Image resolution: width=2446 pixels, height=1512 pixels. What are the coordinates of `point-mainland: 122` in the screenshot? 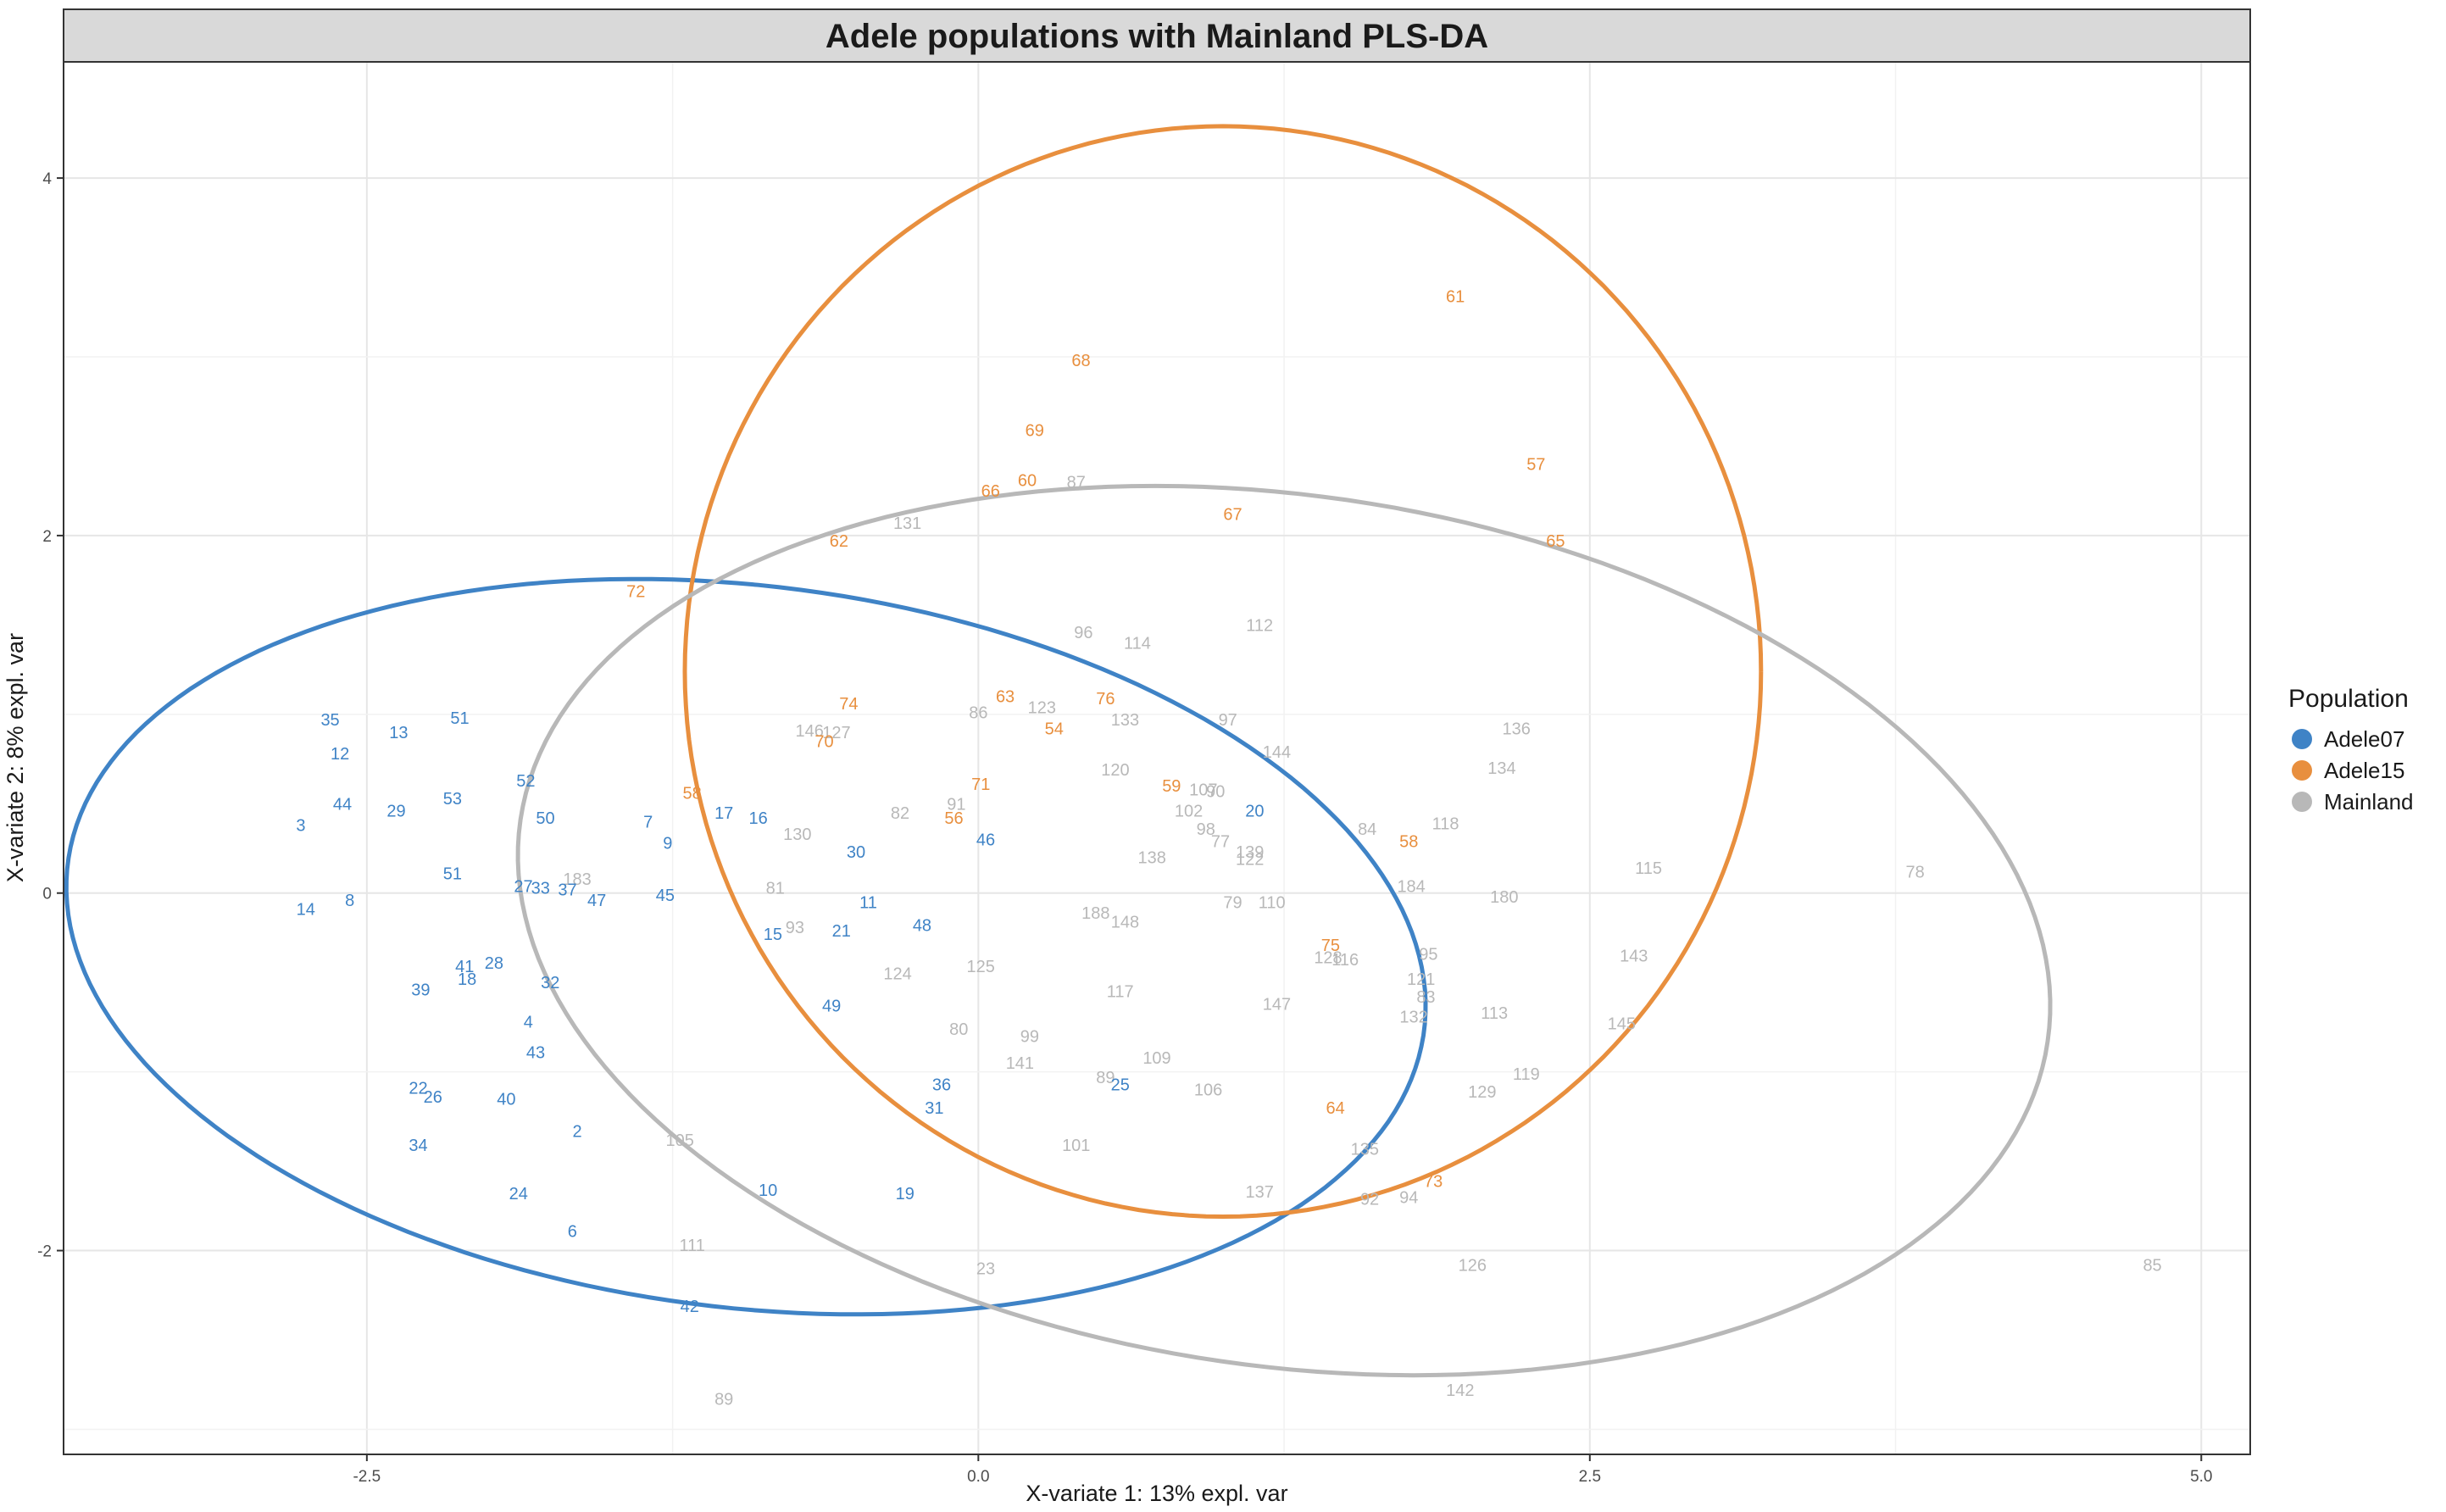 It's located at (1250, 861).